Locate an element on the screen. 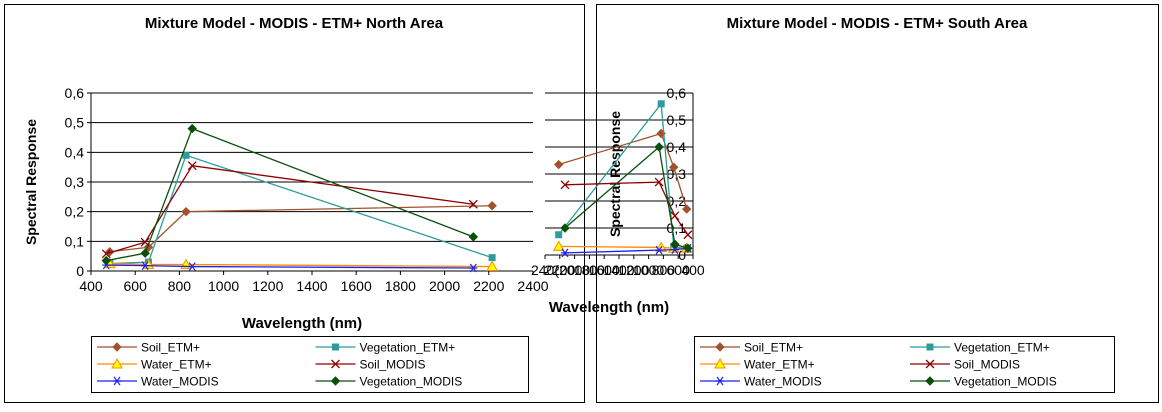 Image resolution: width=1162 pixels, height=412 pixels. y-tick-label: 0,3 is located at coordinates (75, 182).